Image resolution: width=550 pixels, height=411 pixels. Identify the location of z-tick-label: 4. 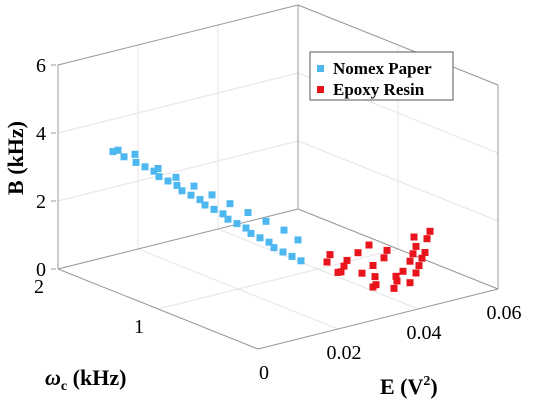
(41, 134).